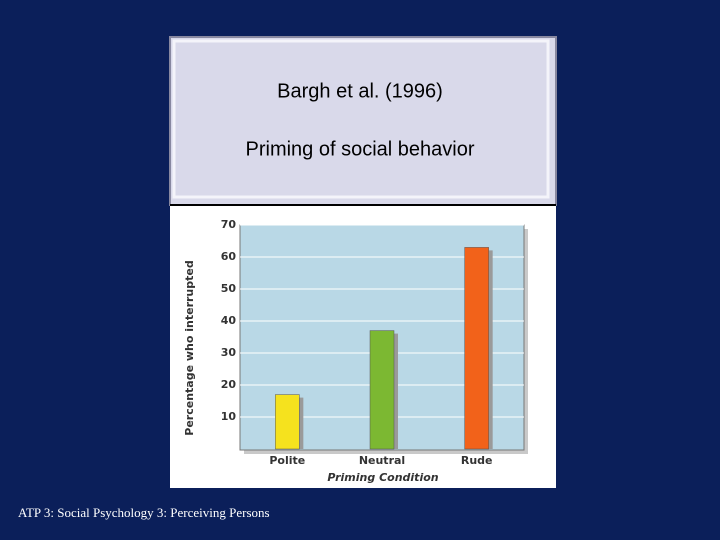 Image resolution: width=720 pixels, height=540 pixels. Describe the element at coordinates (229, 384) in the screenshot. I see `y-tick-label: 20` at that location.